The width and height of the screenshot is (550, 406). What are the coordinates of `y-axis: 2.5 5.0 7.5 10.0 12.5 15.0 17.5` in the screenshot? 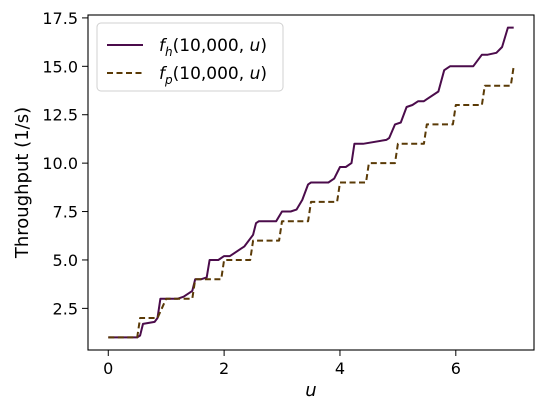 It's located at (65, 163).